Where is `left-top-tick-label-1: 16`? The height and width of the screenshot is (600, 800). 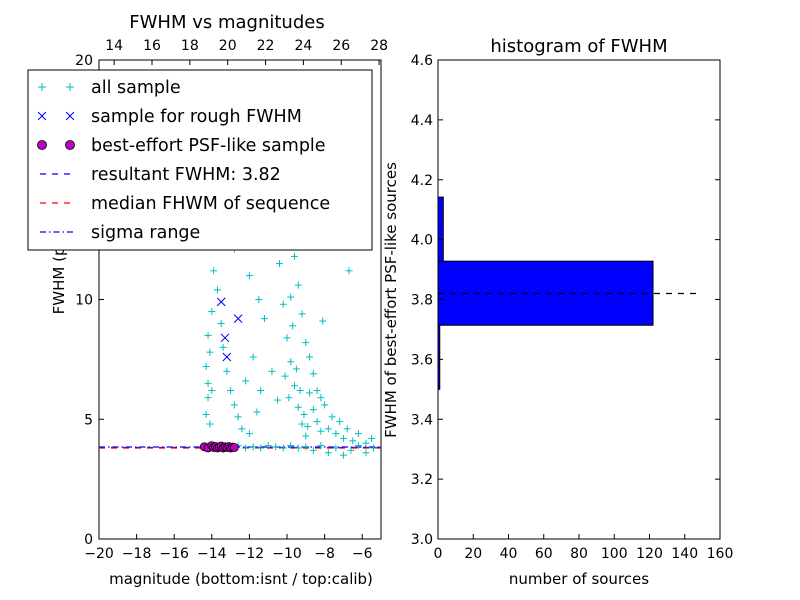 left-top-tick-label-1: 16 is located at coordinates (152, 46).